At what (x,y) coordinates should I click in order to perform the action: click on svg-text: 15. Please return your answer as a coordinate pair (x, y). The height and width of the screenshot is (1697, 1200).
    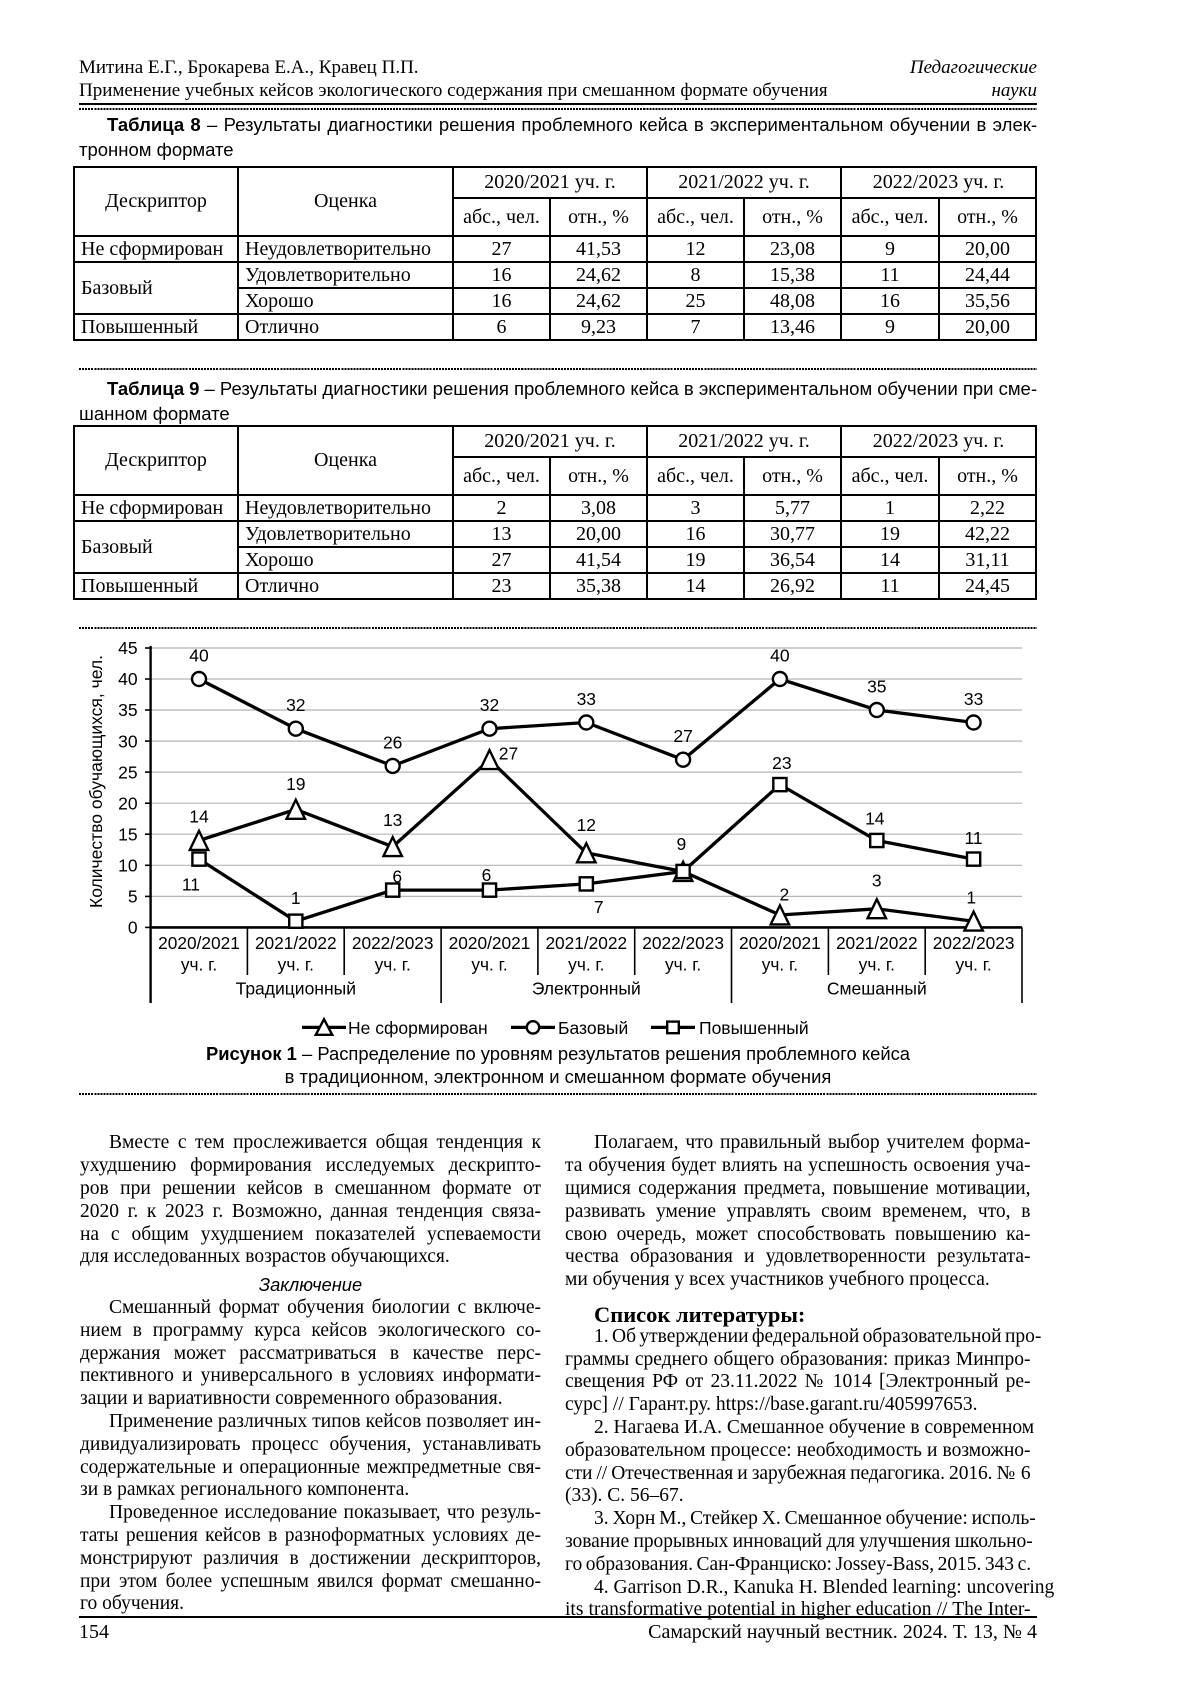
    Looking at the image, I should click on (127, 835).